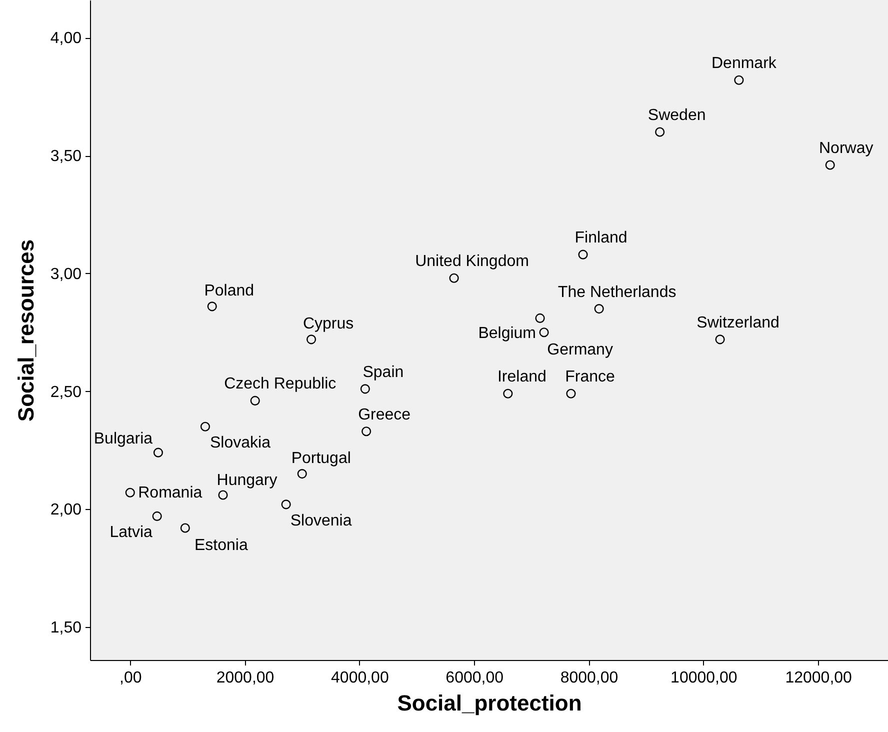  Describe the element at coordinates (247, 480) in the screenshot. I see `annotation: Hungary` at that location.